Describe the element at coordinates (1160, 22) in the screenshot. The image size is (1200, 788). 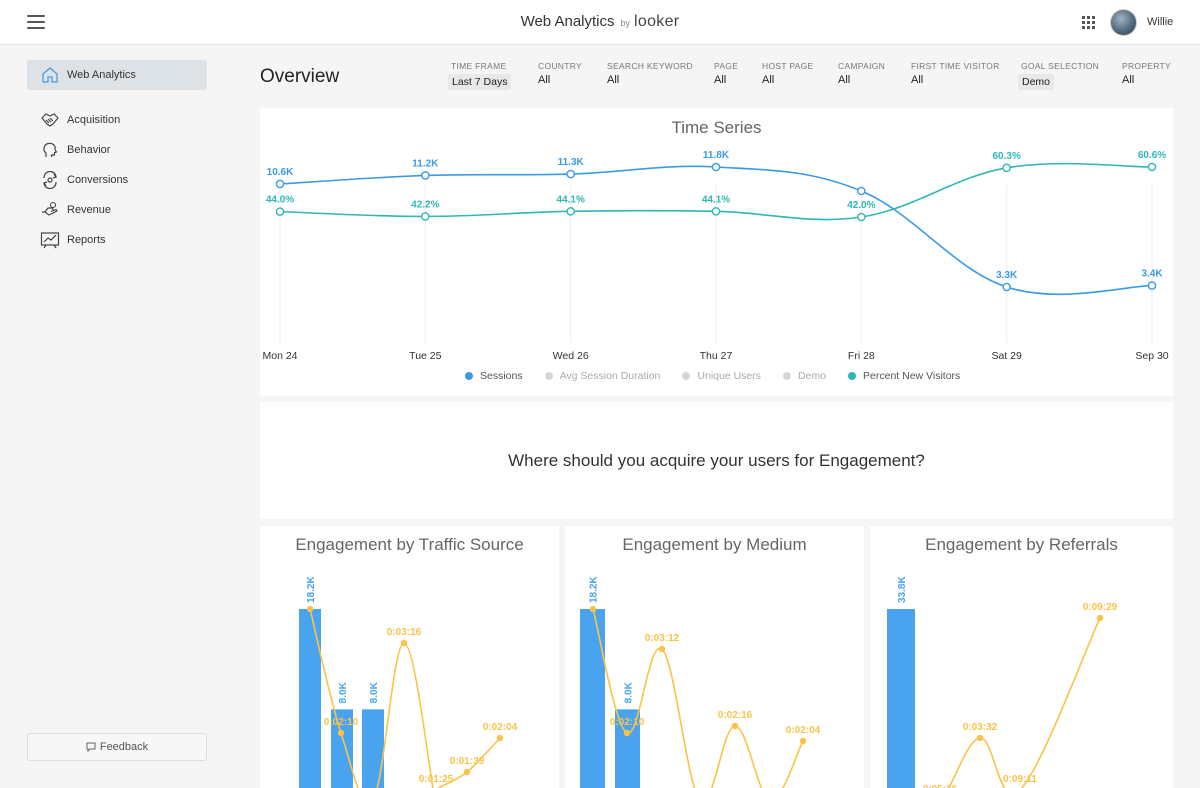
I see `user-name: Willie` at that location.